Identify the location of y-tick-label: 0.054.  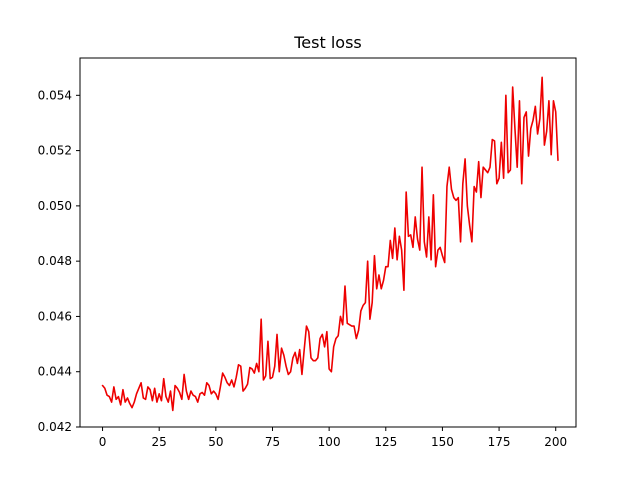
(55, 95).